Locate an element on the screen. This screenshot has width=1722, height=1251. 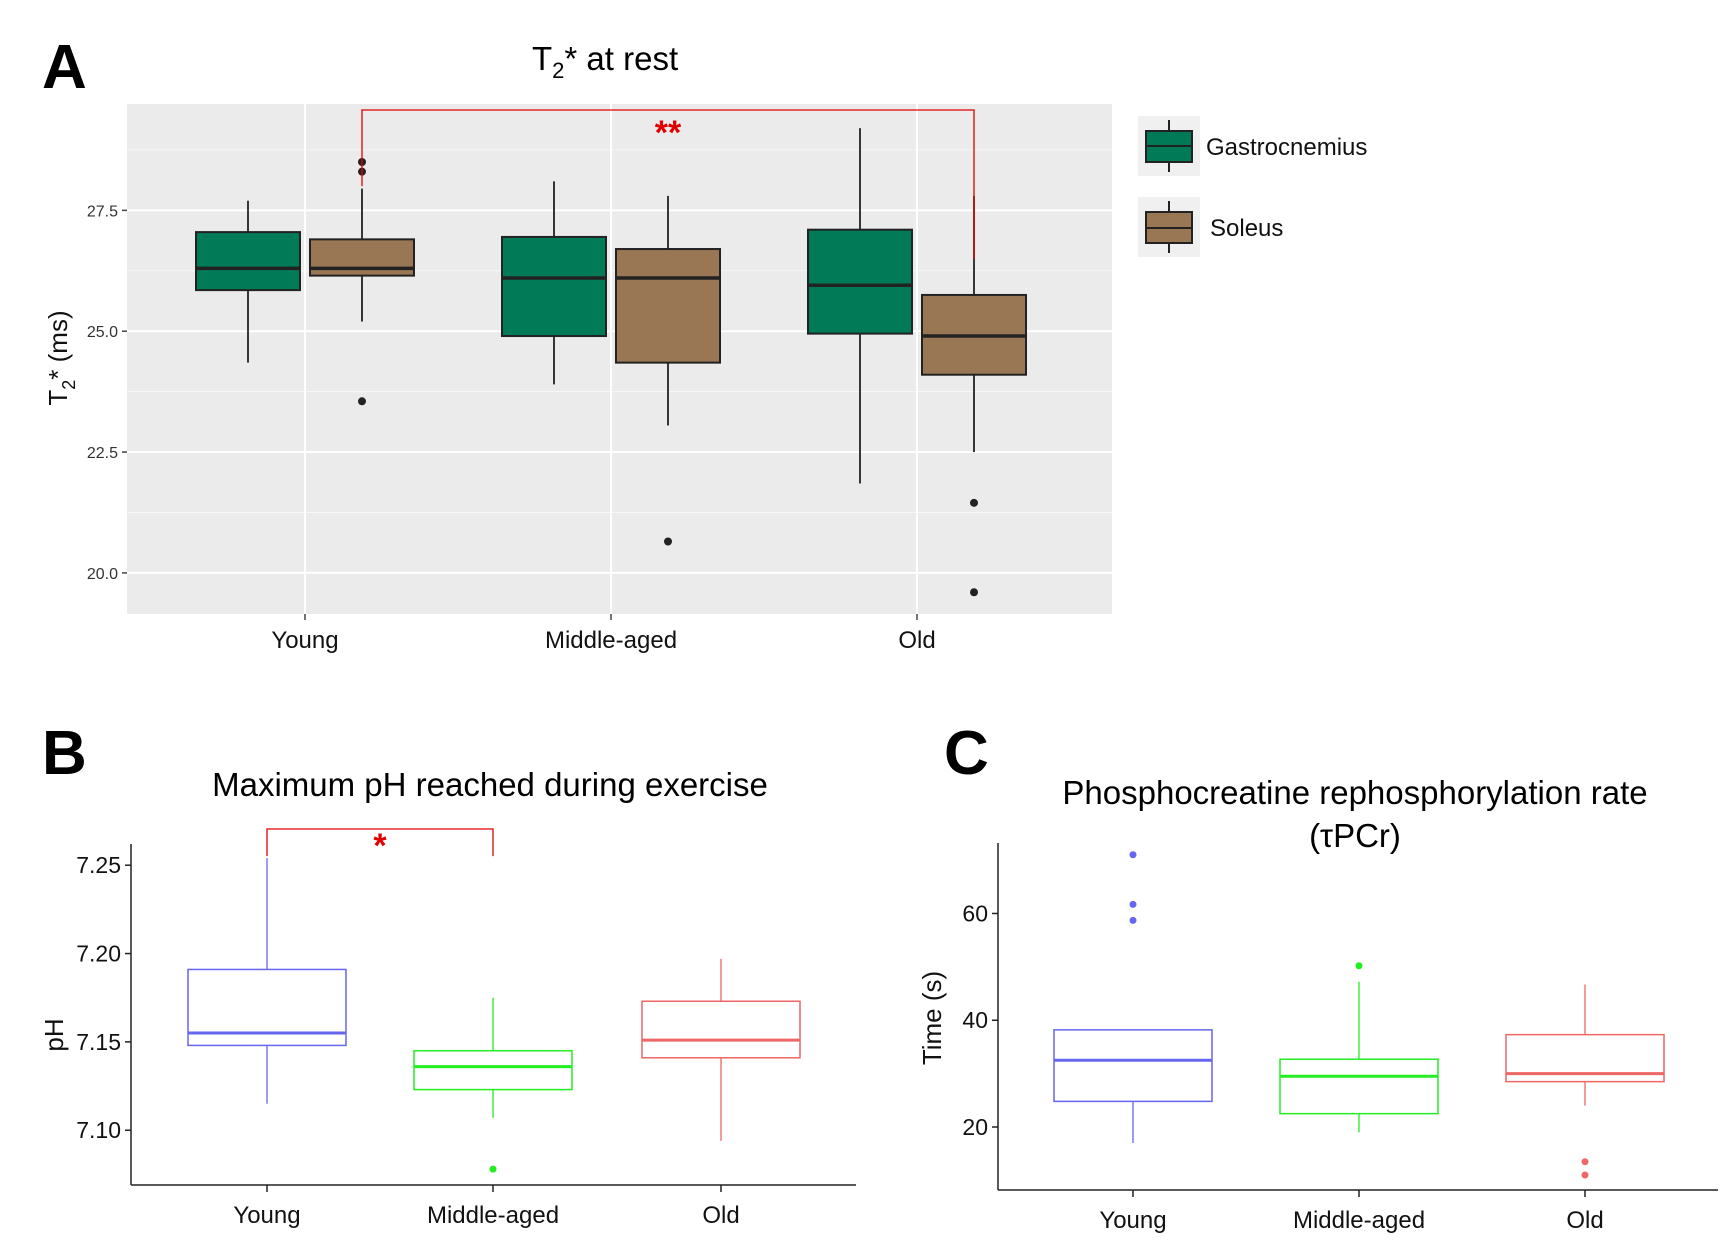
significance-label-a: ** is located at coordinates (668, 133).